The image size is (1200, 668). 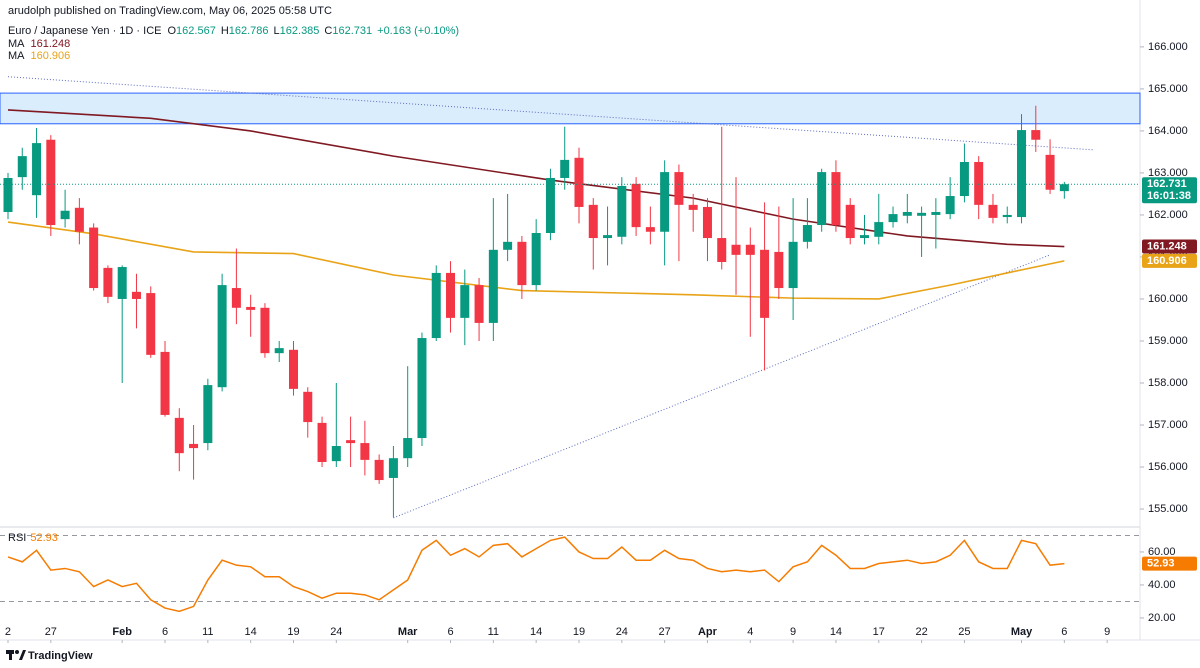 What do you see at coordinates (300, 31) in the screenshot?
I see `quote-value: 162.385` at bounding box center [300, 31].